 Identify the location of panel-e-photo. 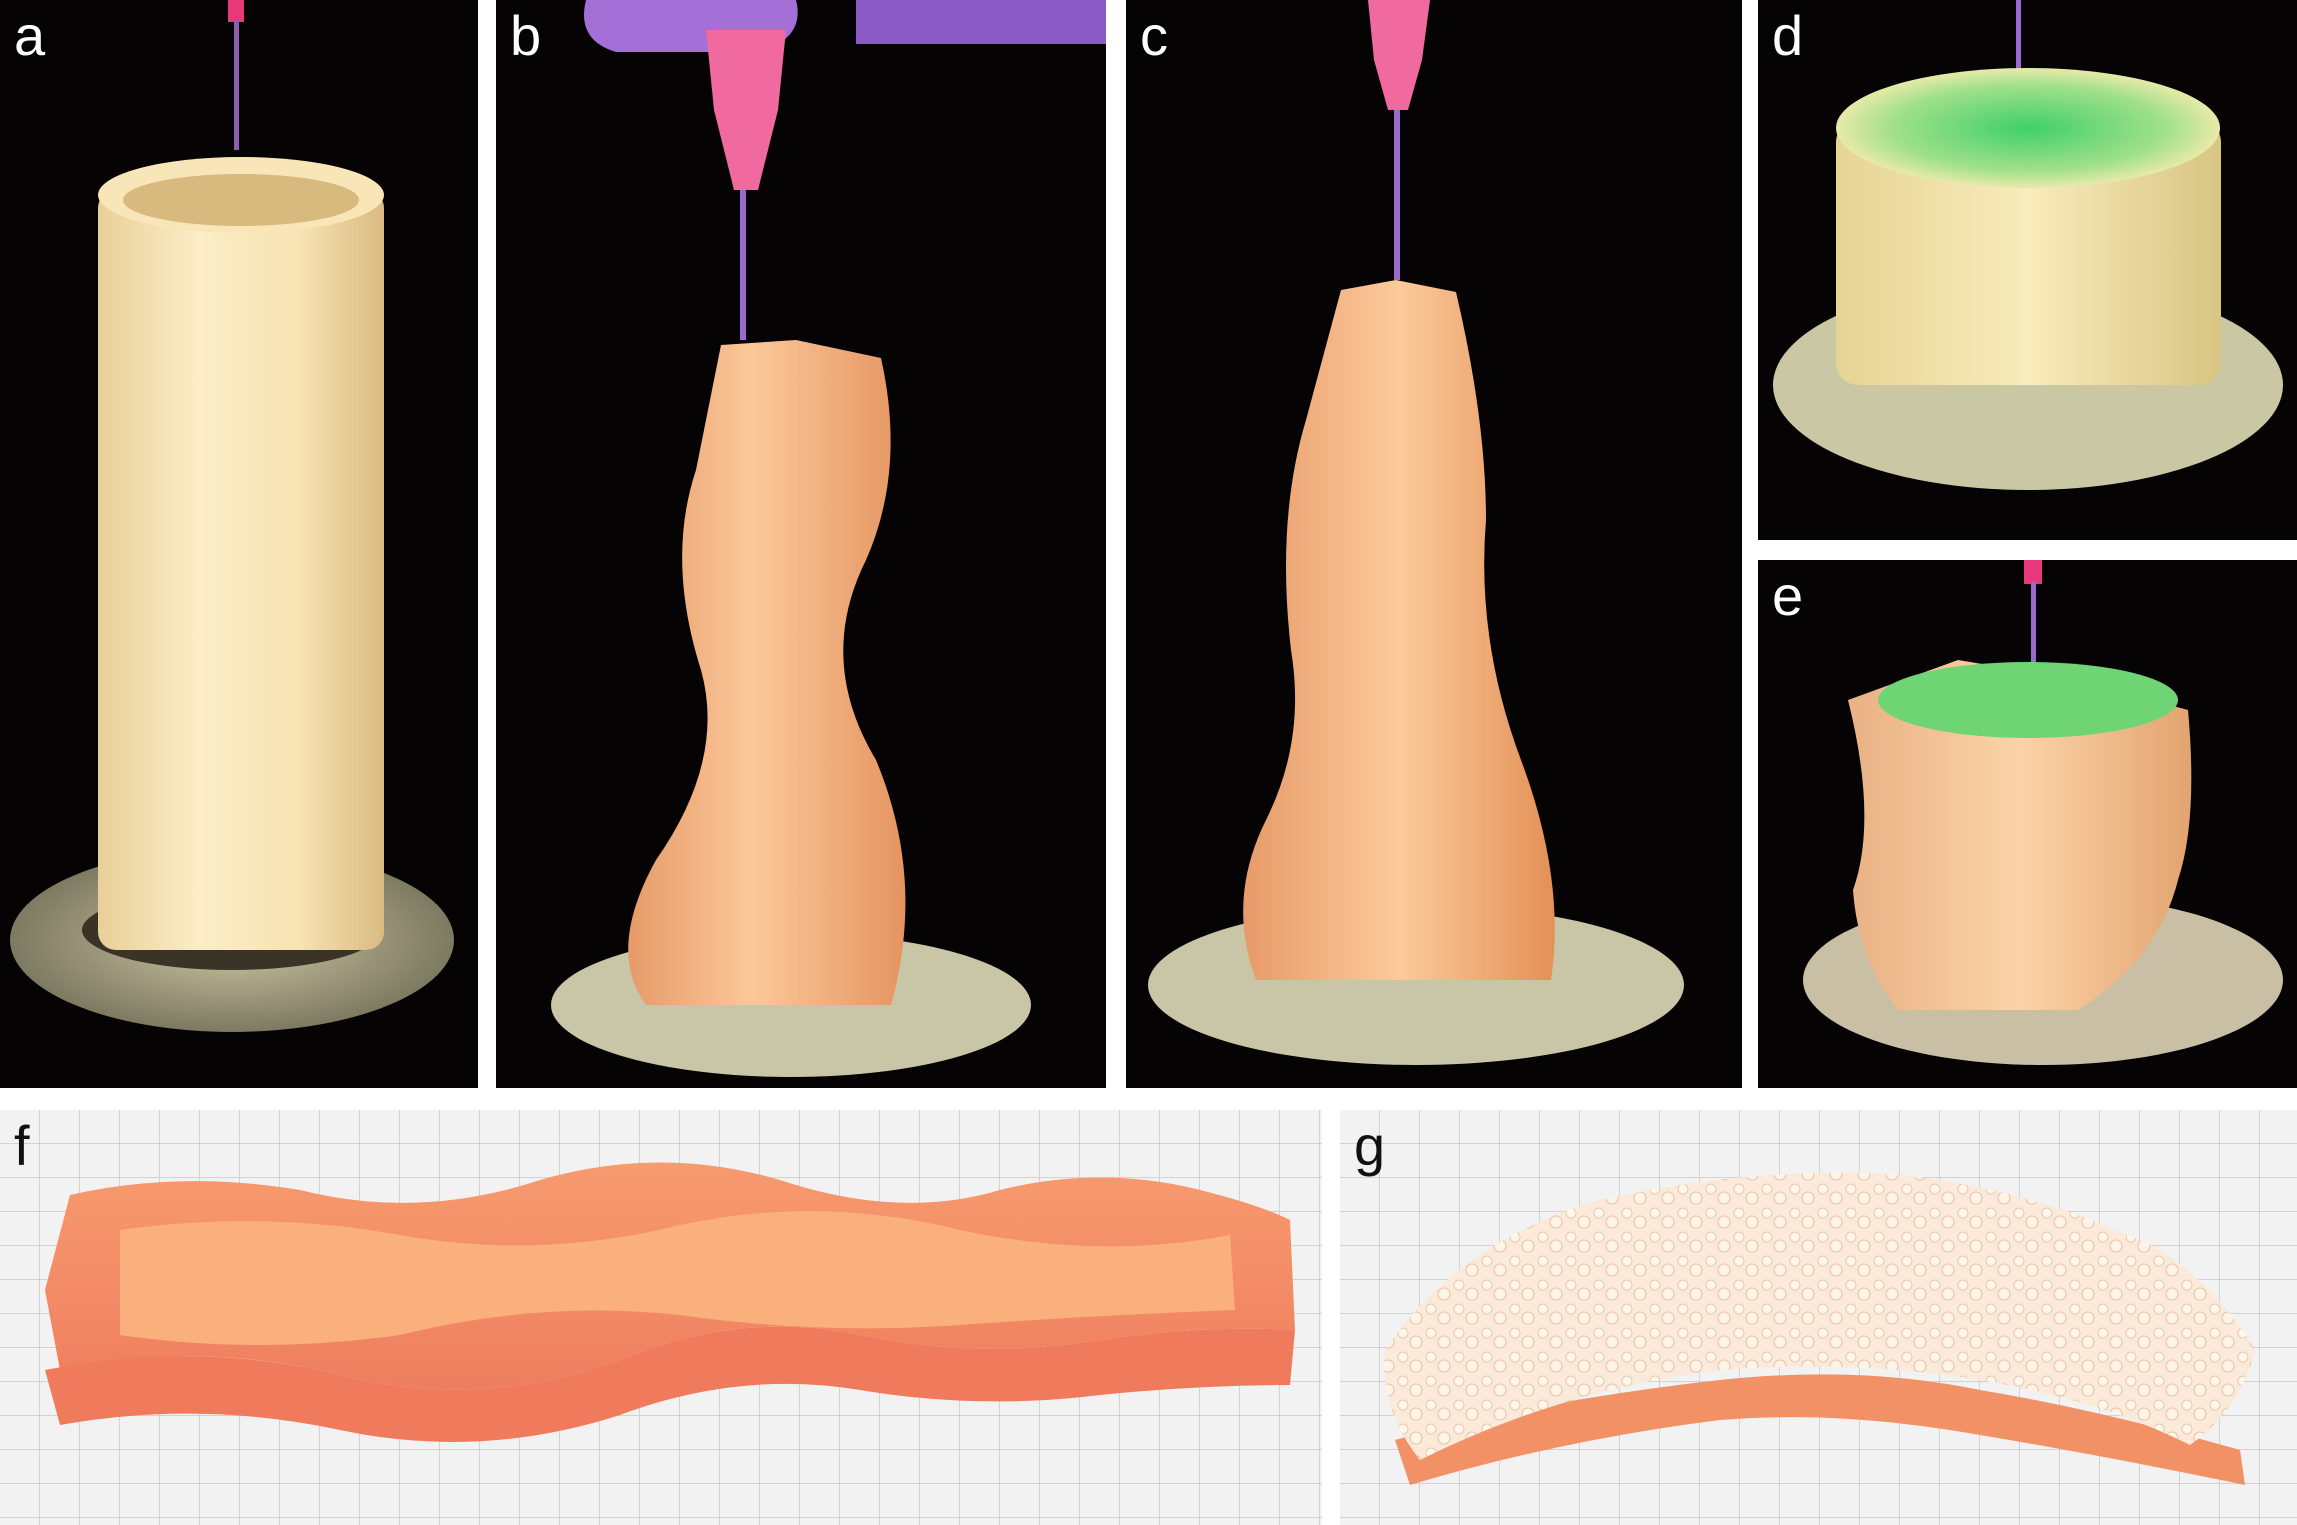
(2027, 824).